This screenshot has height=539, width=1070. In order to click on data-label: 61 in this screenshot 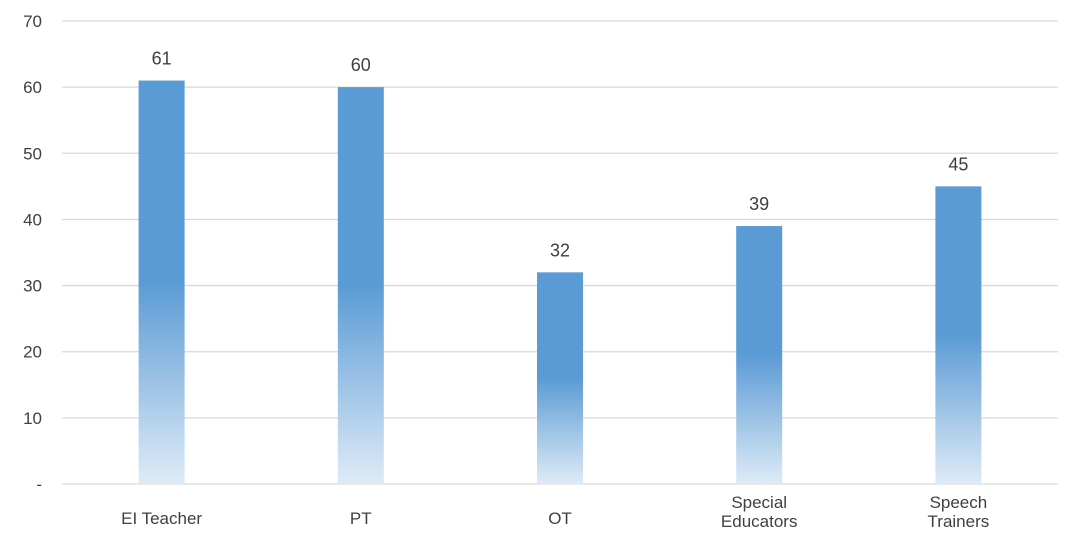, I will do `click(162, 59)`.